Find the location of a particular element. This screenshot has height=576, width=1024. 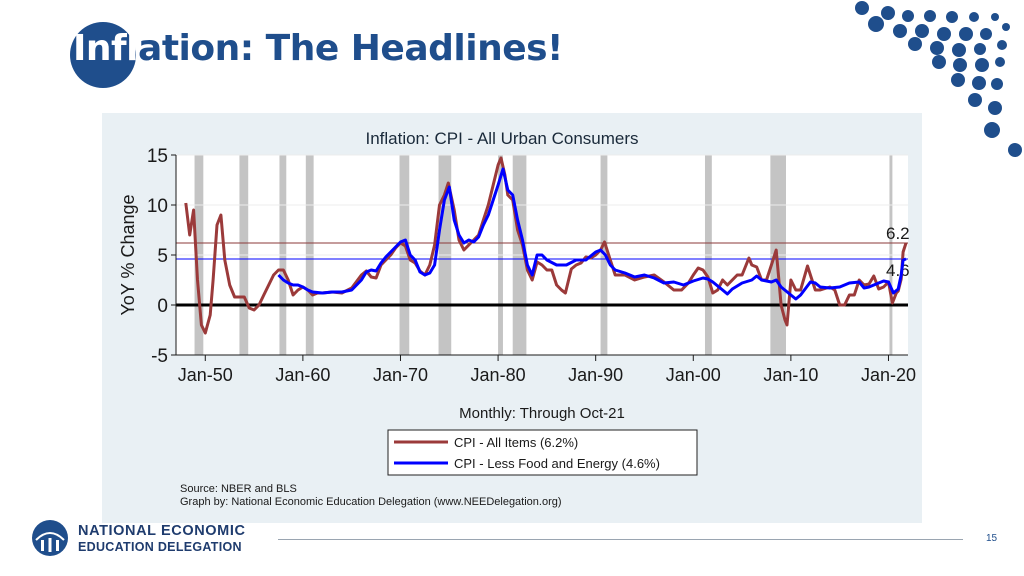

y-tick-label: -5 is located at coordinates (159, 356).